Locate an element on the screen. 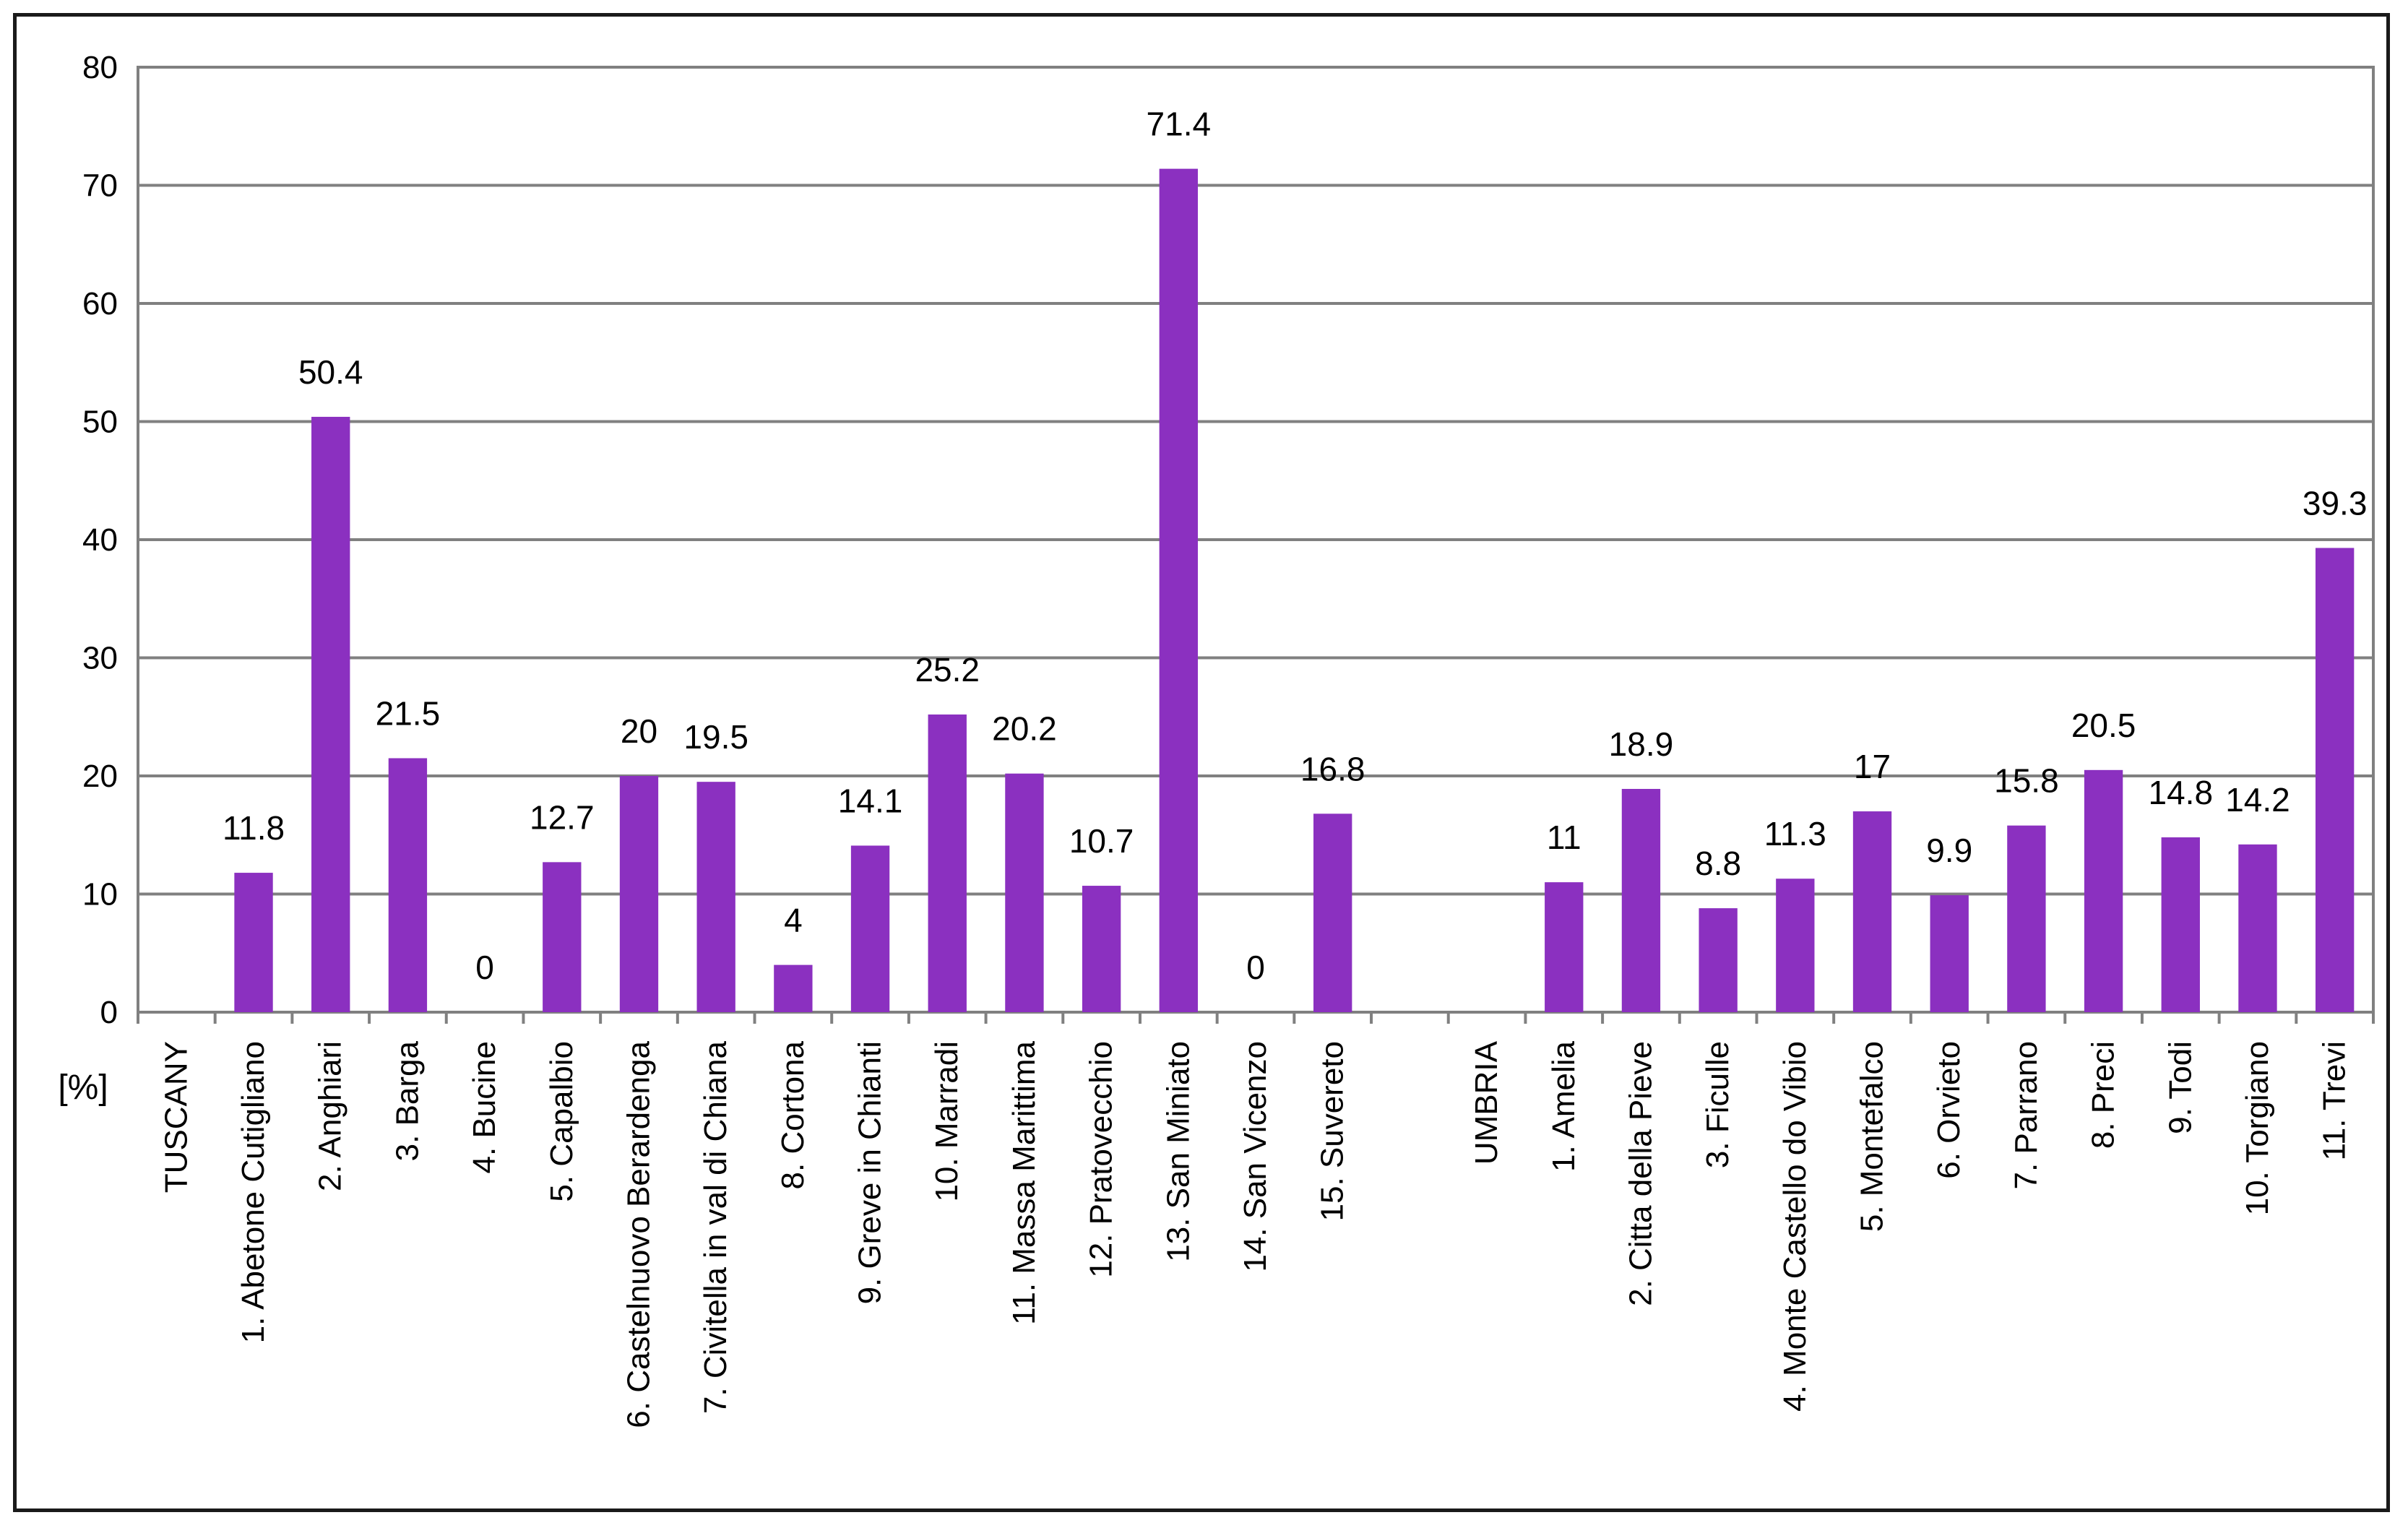  category-label: 3. Ficulle is located at coordinates (1717, 1104).